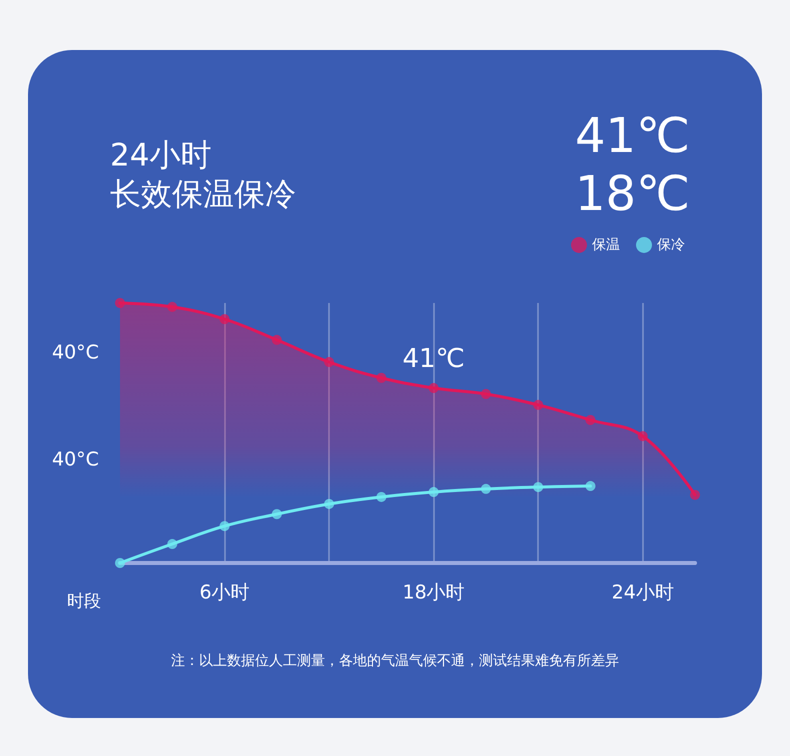 The image size is (790, 756). What do you see at coordinates (395, 661) in the screenshot?
I see `text: 注：以上数据位人工测量，各地的气温气候不通，测试结果难免有所差异` at bounding box center [395, 661].